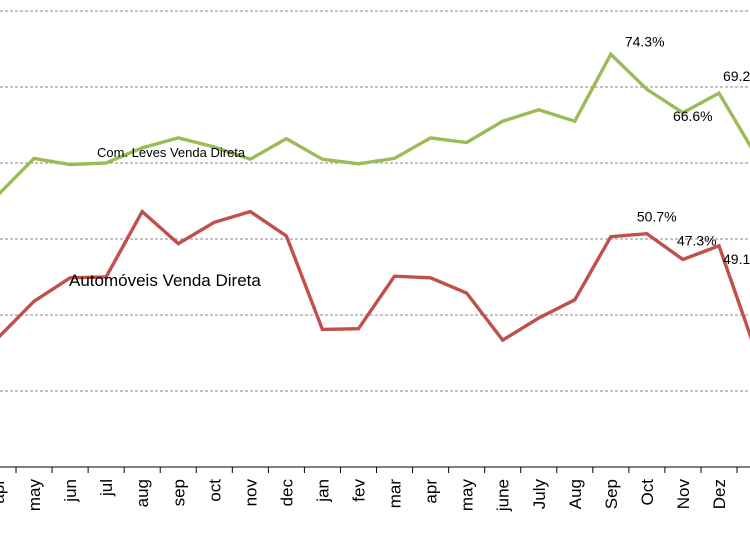  Describe the element at coordinates (286, 493) in the screenshot. I see `x-tick-label: dec` at that location.